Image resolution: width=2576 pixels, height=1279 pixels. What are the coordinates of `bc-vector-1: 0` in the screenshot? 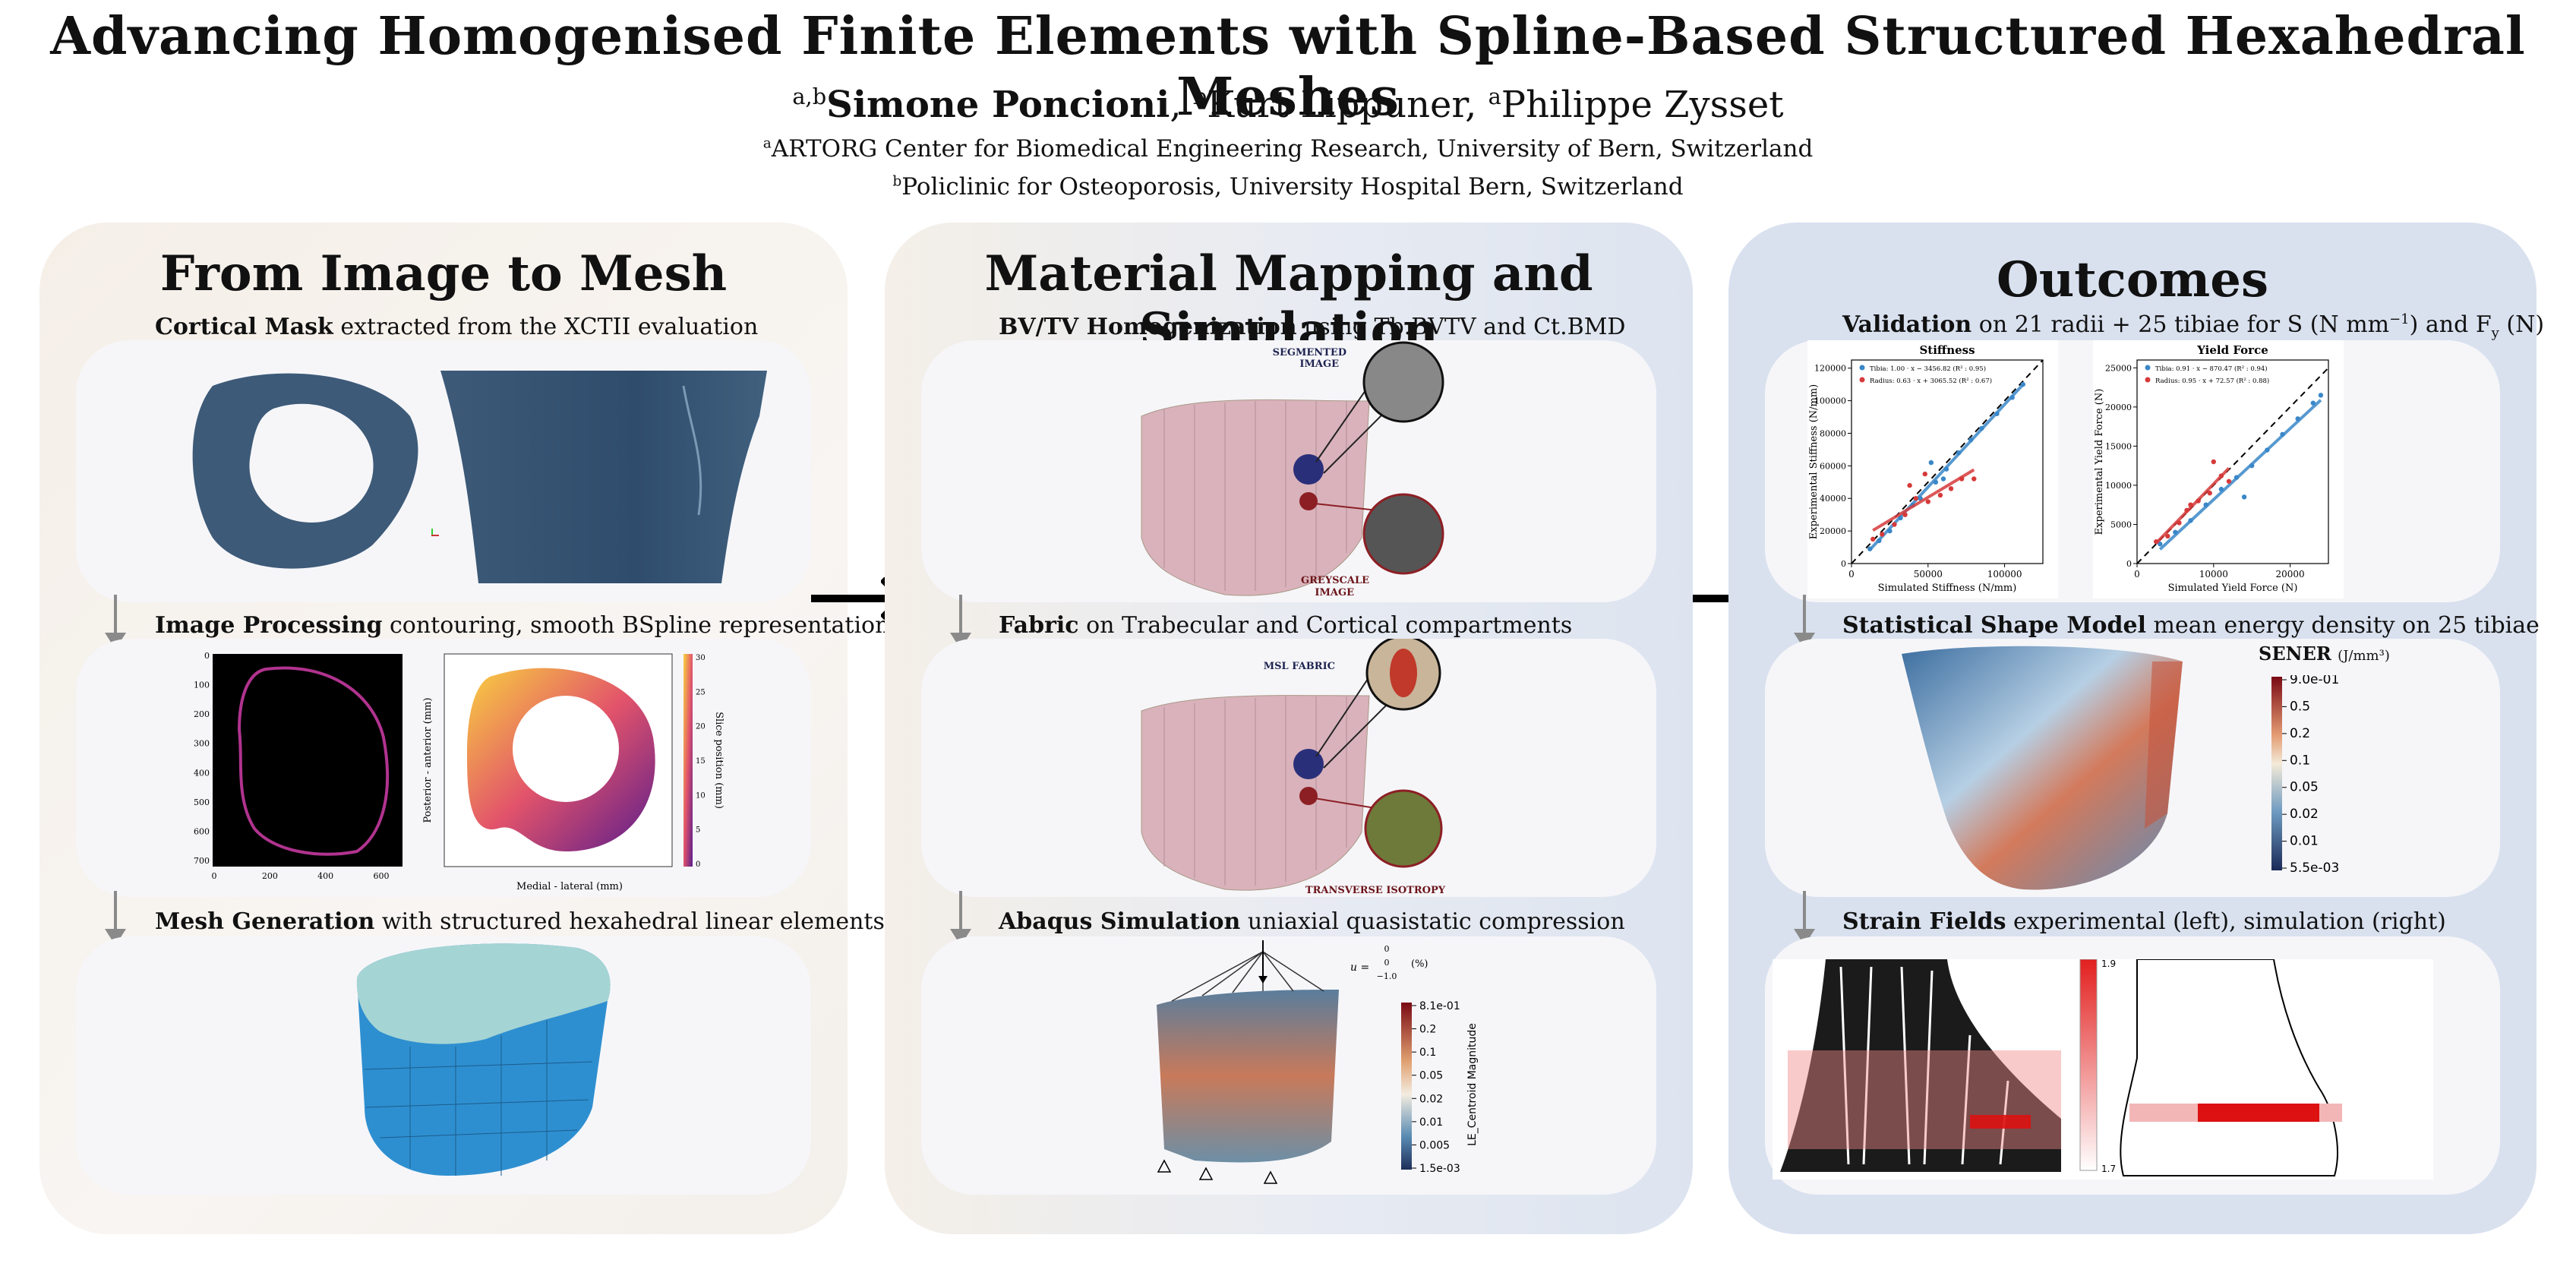 It's located at (1387, 963).